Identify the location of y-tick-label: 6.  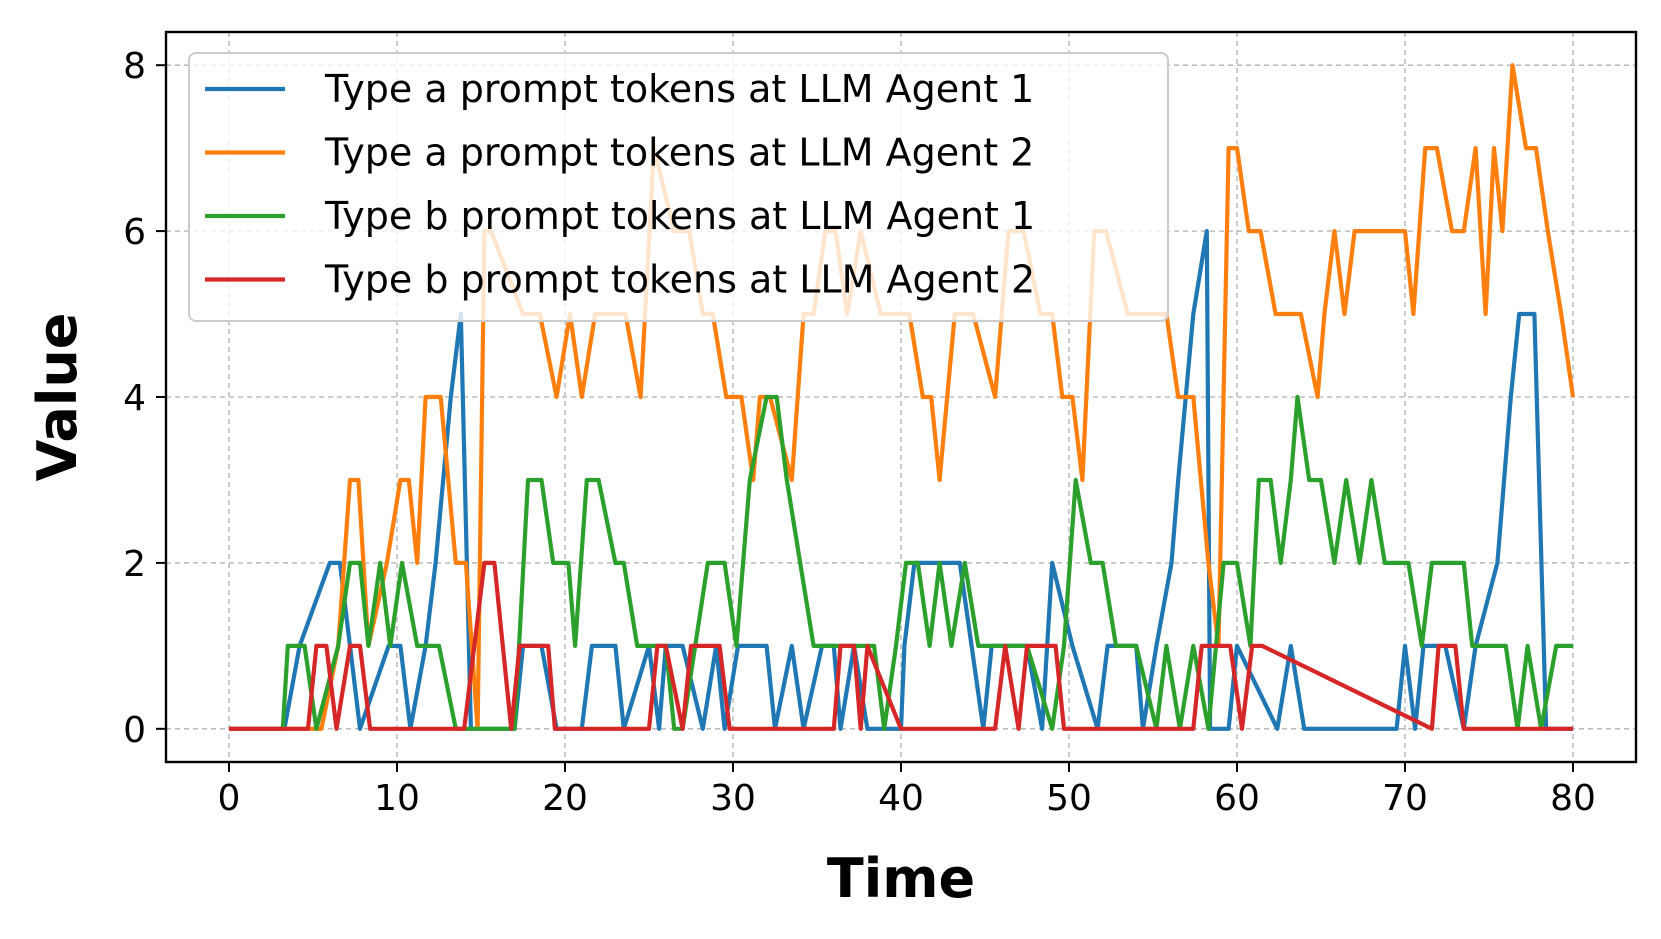
(134, 232).